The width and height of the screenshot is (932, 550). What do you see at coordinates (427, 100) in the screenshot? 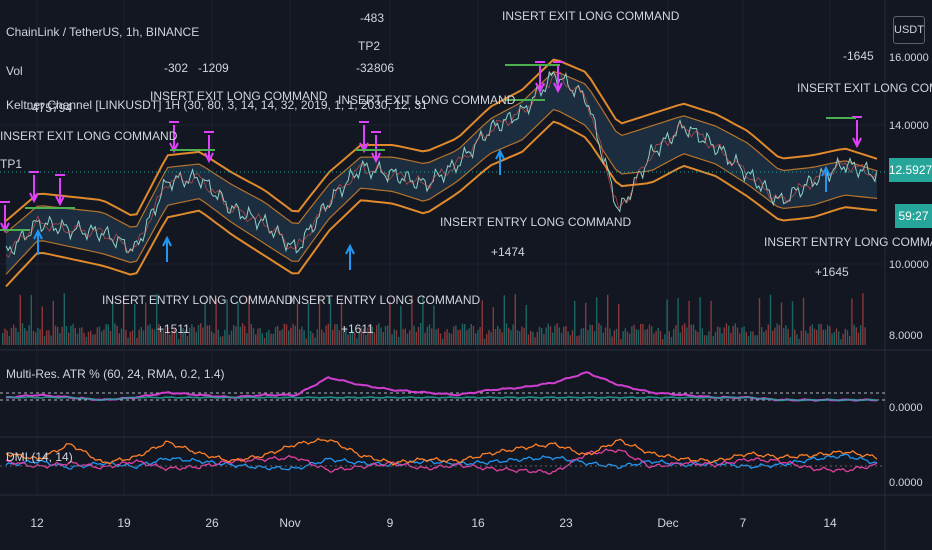
I see `annotation-label: INSERT EXIT LONG COMMAND` at bounding box center [427, 100].